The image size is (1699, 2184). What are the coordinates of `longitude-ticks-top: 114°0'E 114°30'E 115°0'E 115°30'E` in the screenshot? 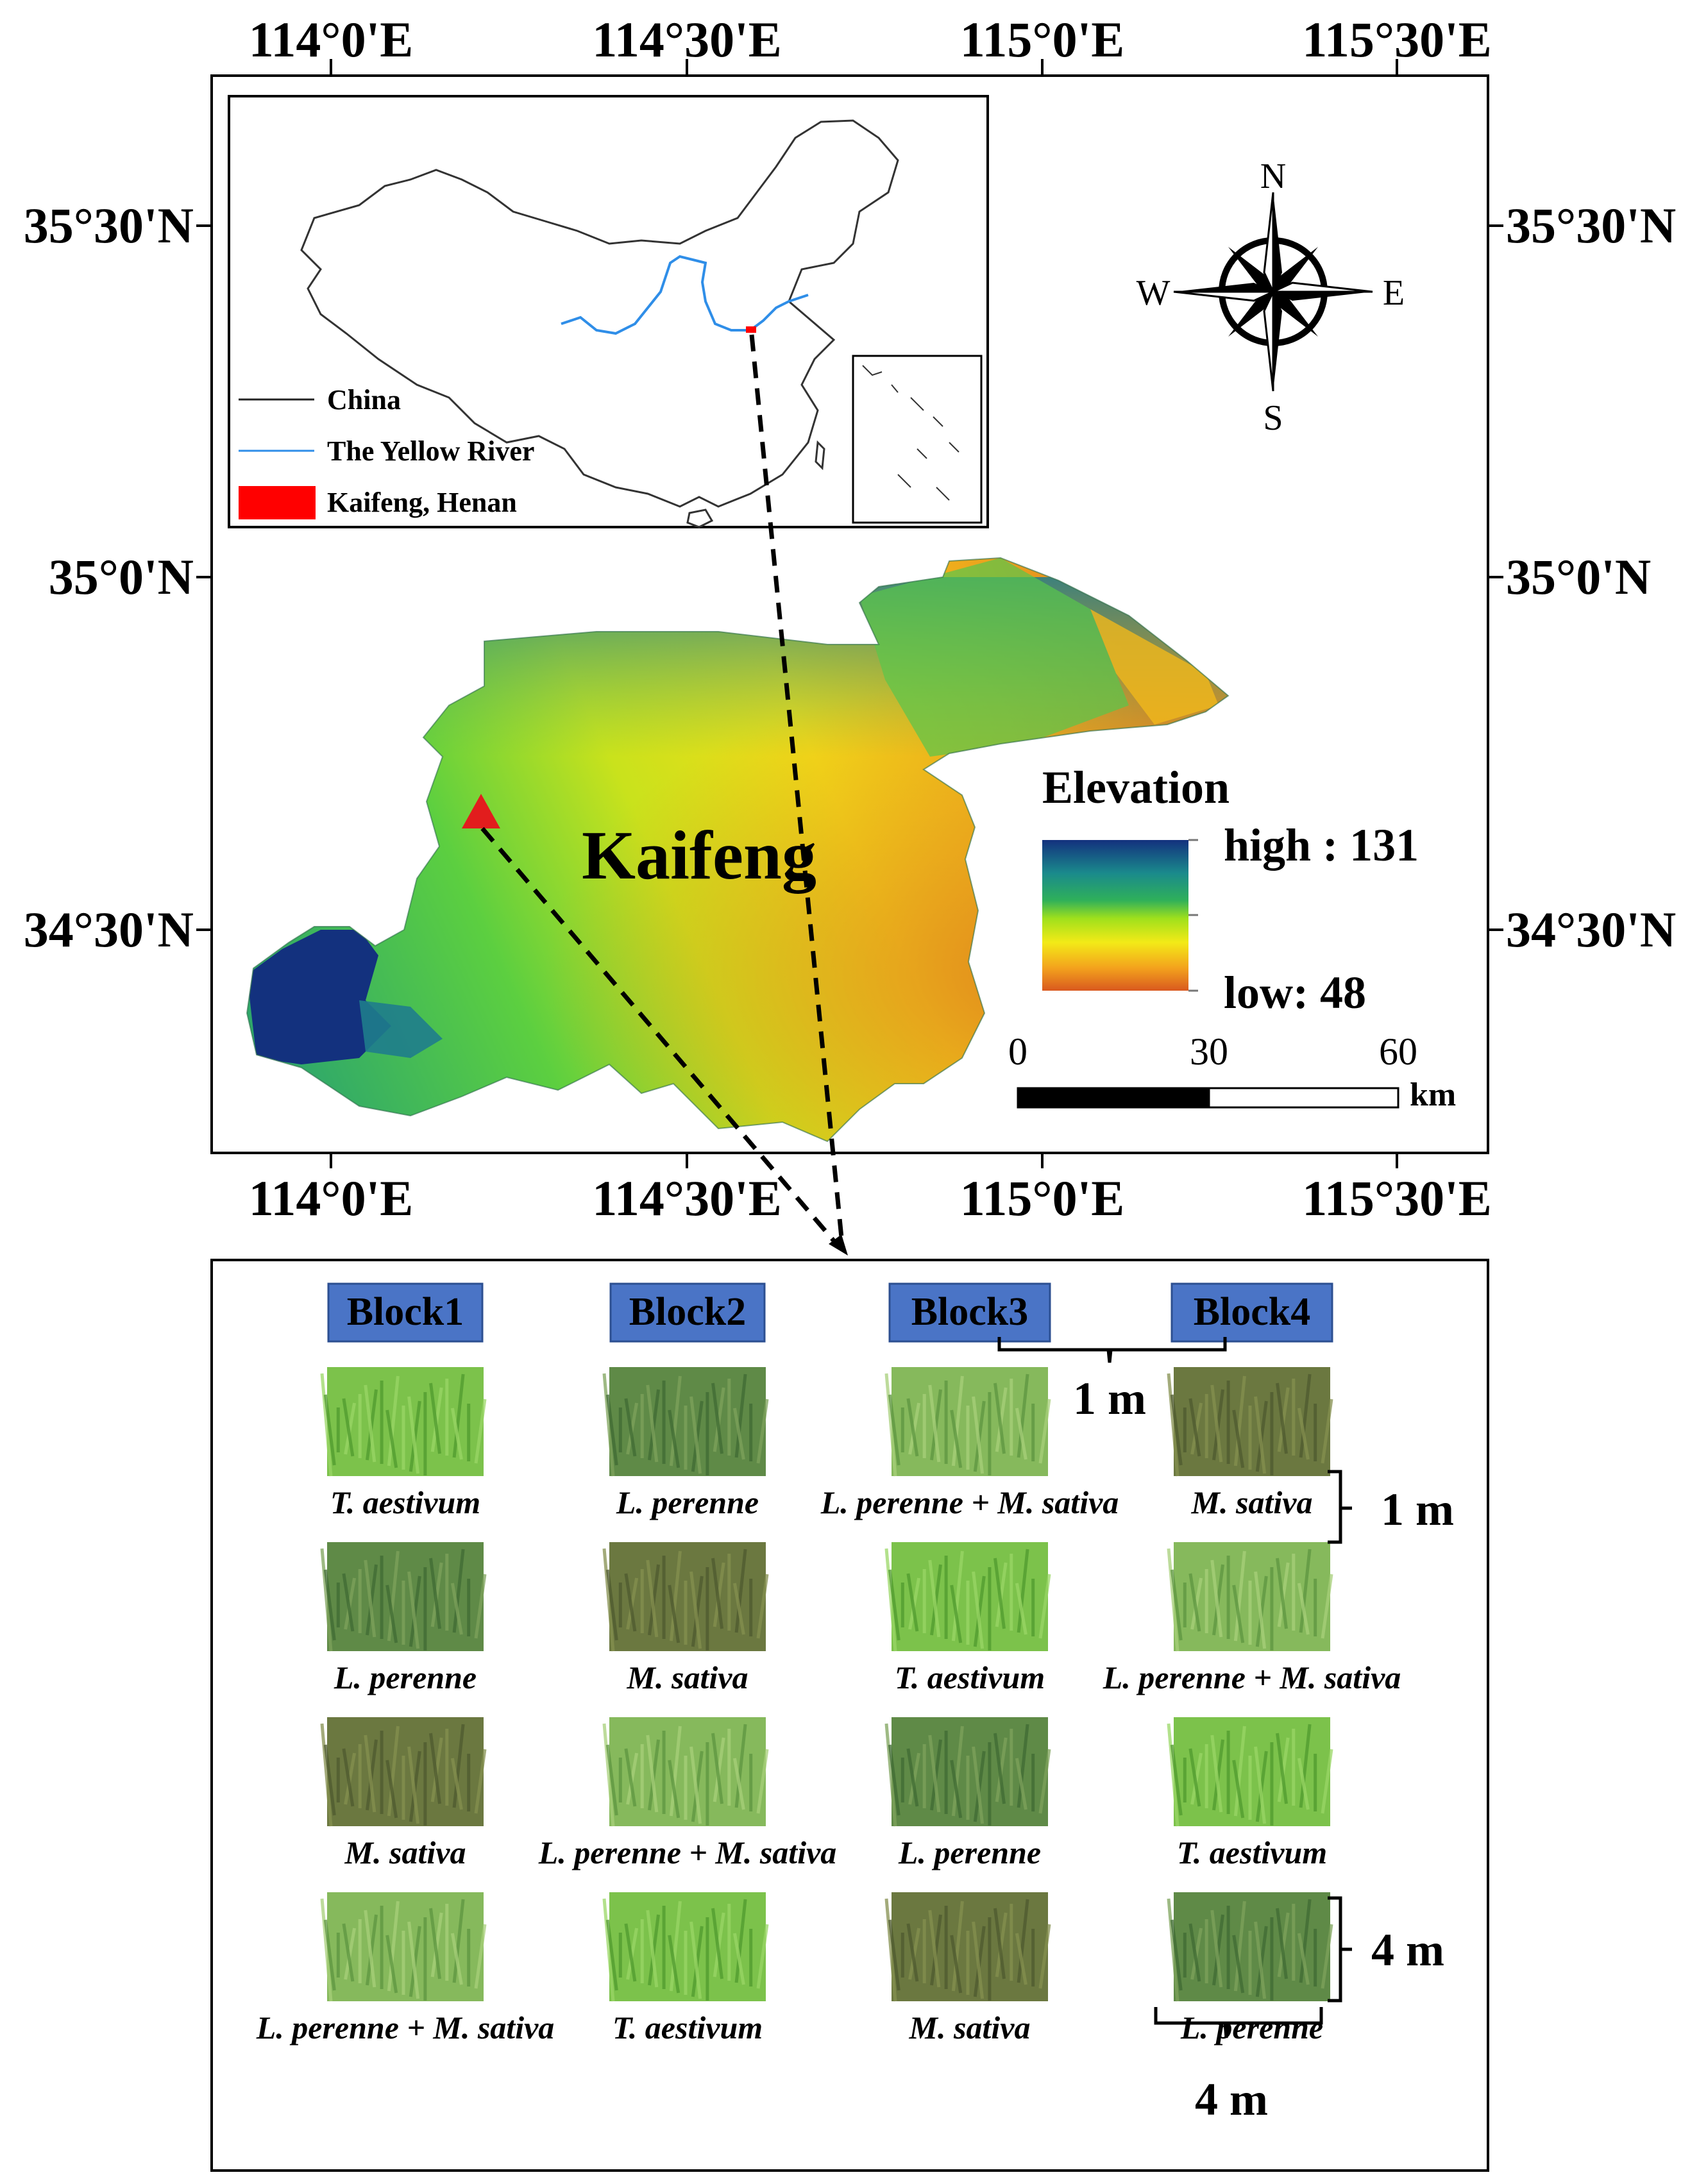 It's located at (870, 44).